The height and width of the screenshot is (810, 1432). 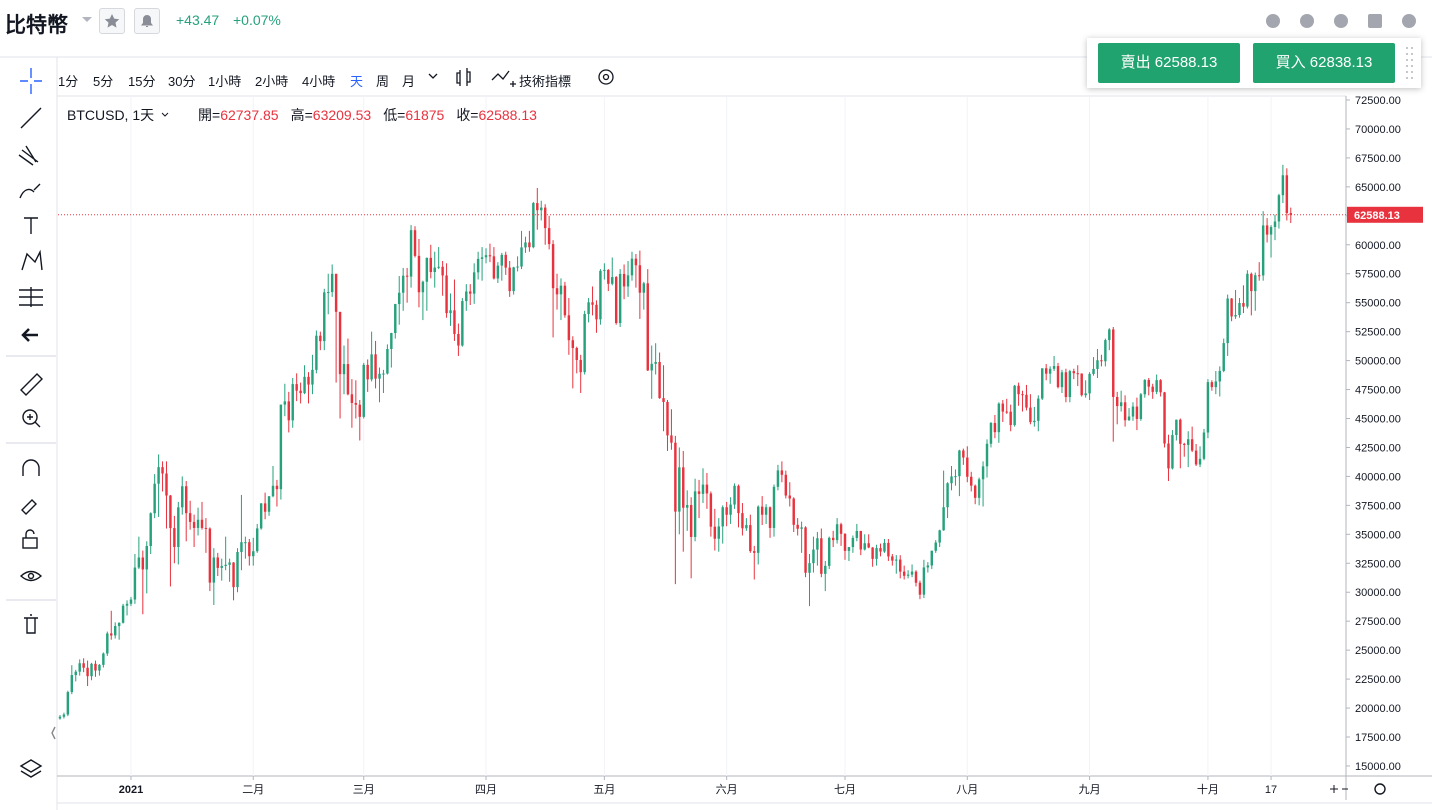 I want to click on measure-icon, so click(x=31, y=297).